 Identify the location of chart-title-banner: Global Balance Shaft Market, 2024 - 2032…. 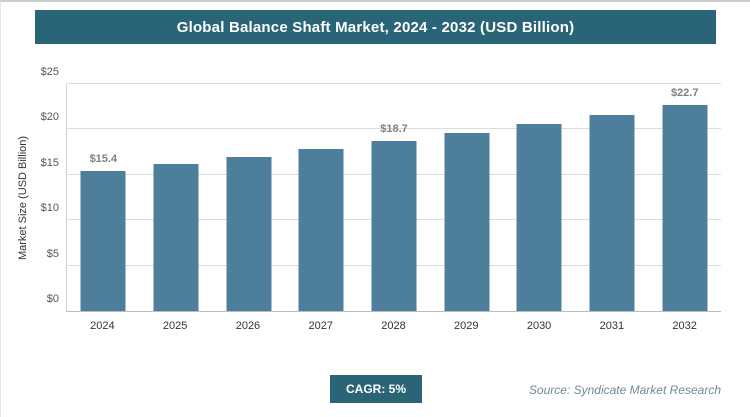
(375, 27).